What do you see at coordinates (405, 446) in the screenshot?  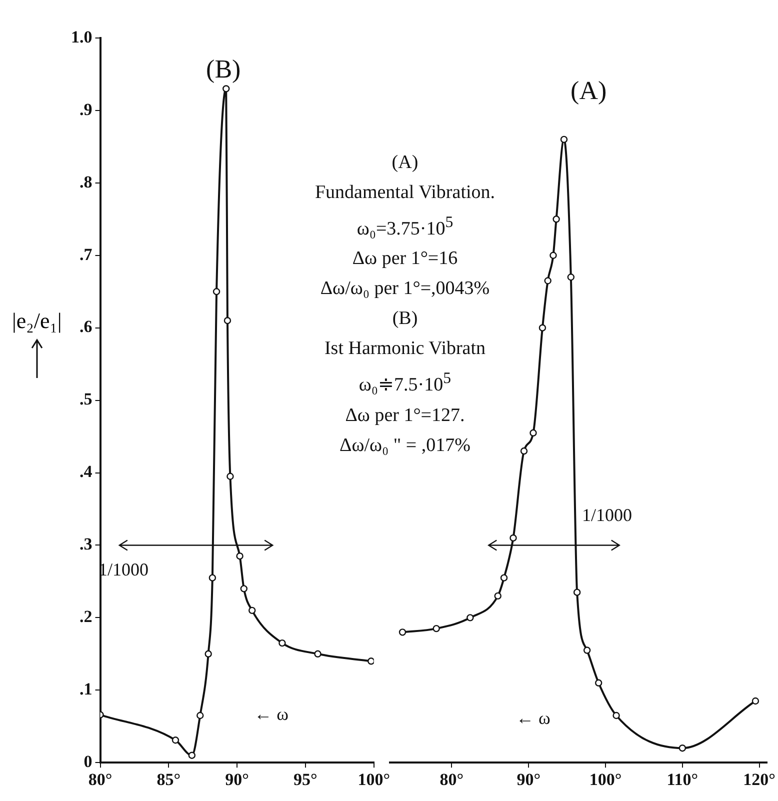 I see `annotation: Δω/ω₀ " = ,017%` at bounding box center [405, 446].